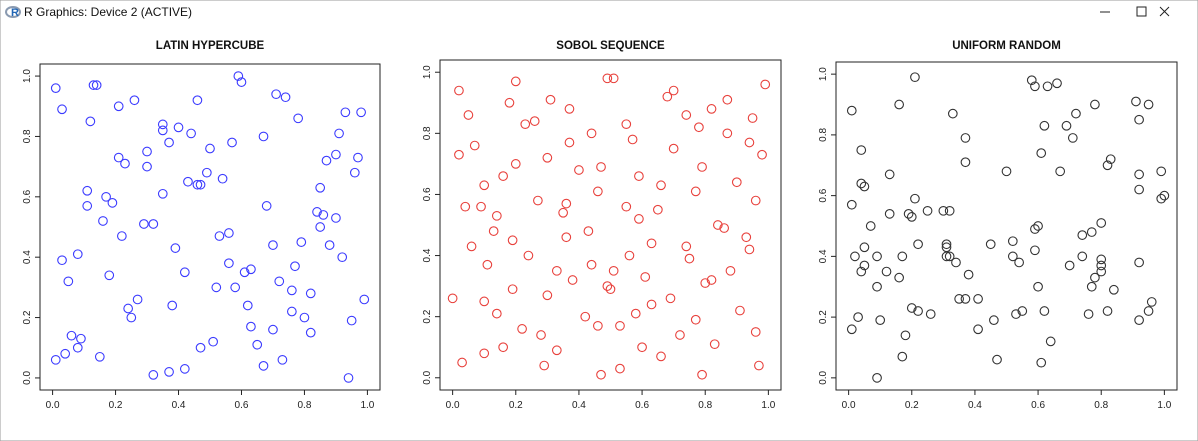 The width and height of the screenshot is (1198, 441). What do you see at coordinates (1101, 405) in the screenshot?
I see `x-tick-label: 0.8` at bounding box center [1101, 405].